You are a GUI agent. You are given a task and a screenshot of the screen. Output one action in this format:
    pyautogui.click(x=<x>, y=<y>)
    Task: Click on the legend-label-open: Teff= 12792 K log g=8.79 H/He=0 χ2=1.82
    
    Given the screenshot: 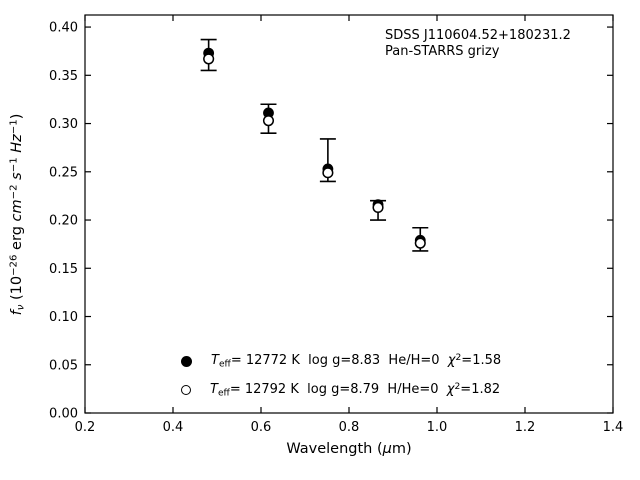 What is the action you would take?
    pyautogui.click(x=355, y=390)
    